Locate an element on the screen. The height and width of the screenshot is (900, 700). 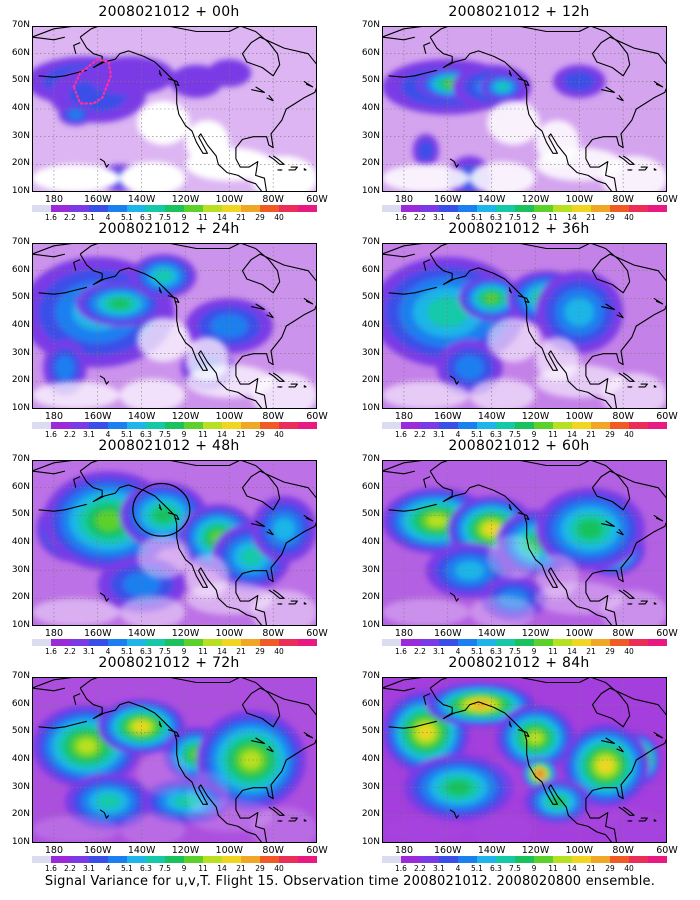
latitude-label: 20N is located at coordinates (20, 814).